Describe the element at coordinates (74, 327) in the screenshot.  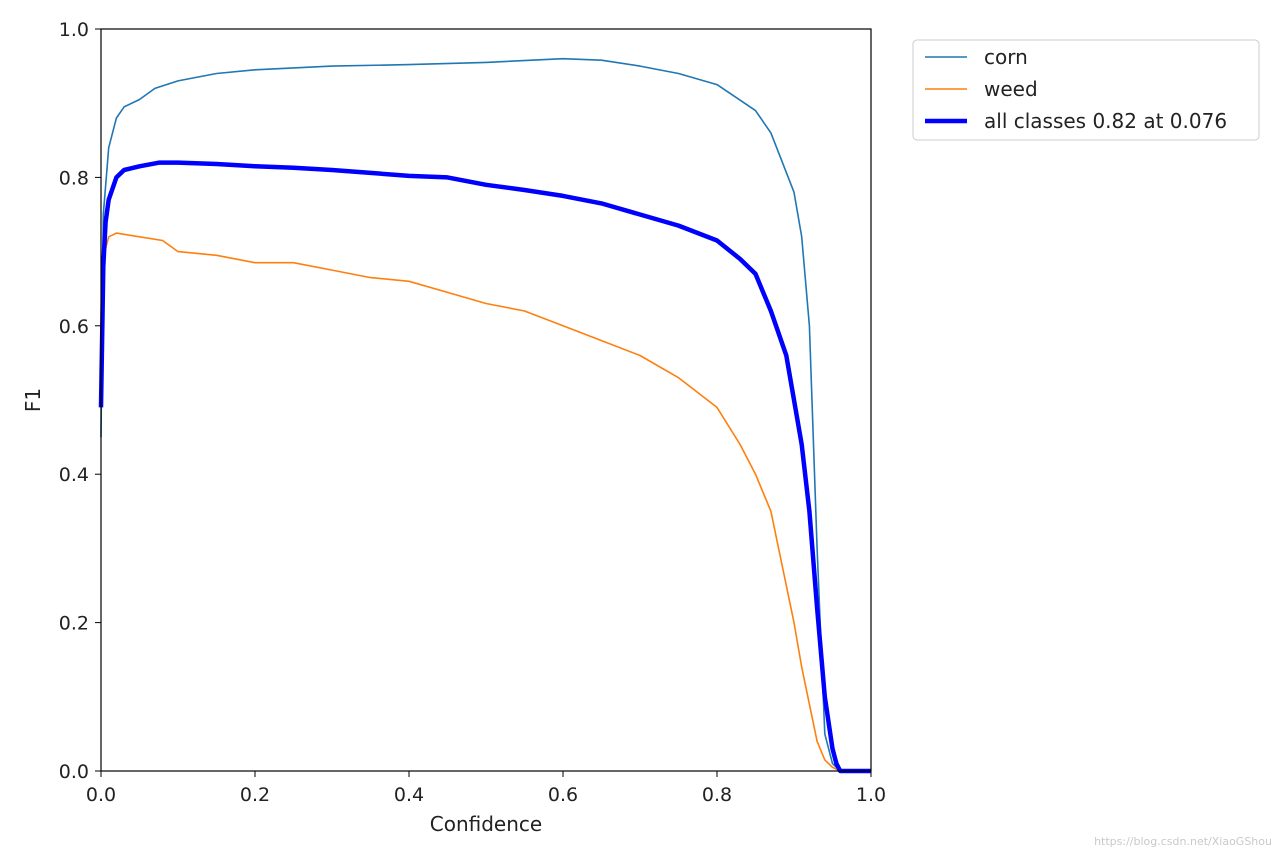
I see `y-tick-label: 0.6` at that location.